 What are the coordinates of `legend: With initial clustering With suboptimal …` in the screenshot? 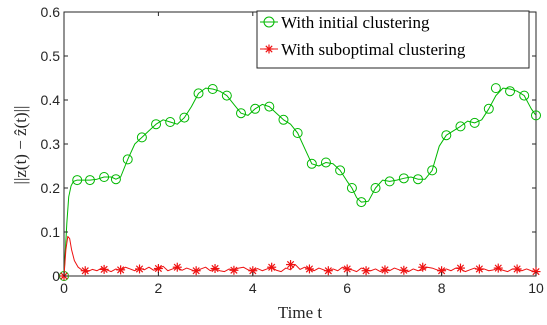 It's located at (393, 39).